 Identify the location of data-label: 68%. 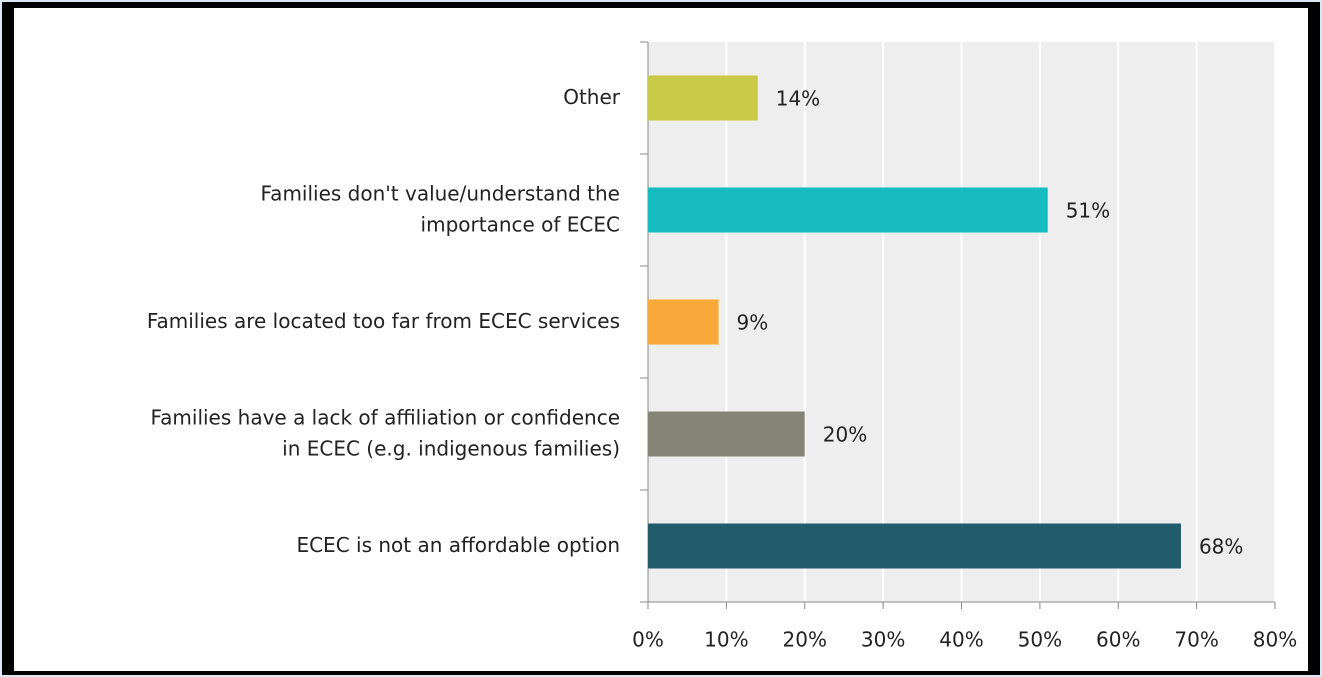
(1221, 547).